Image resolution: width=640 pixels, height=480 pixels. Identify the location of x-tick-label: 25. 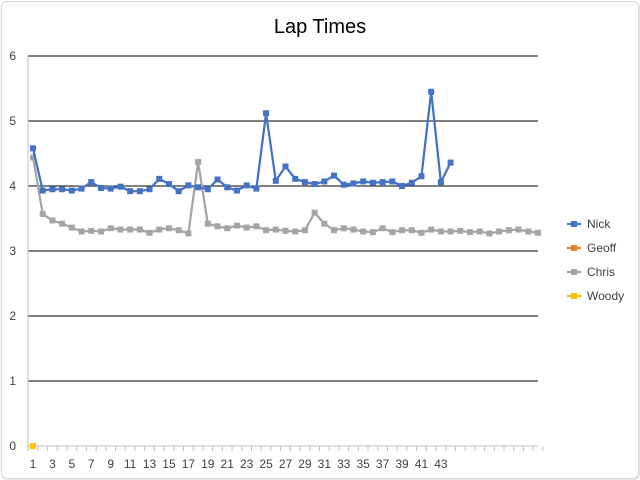
(266, 464).